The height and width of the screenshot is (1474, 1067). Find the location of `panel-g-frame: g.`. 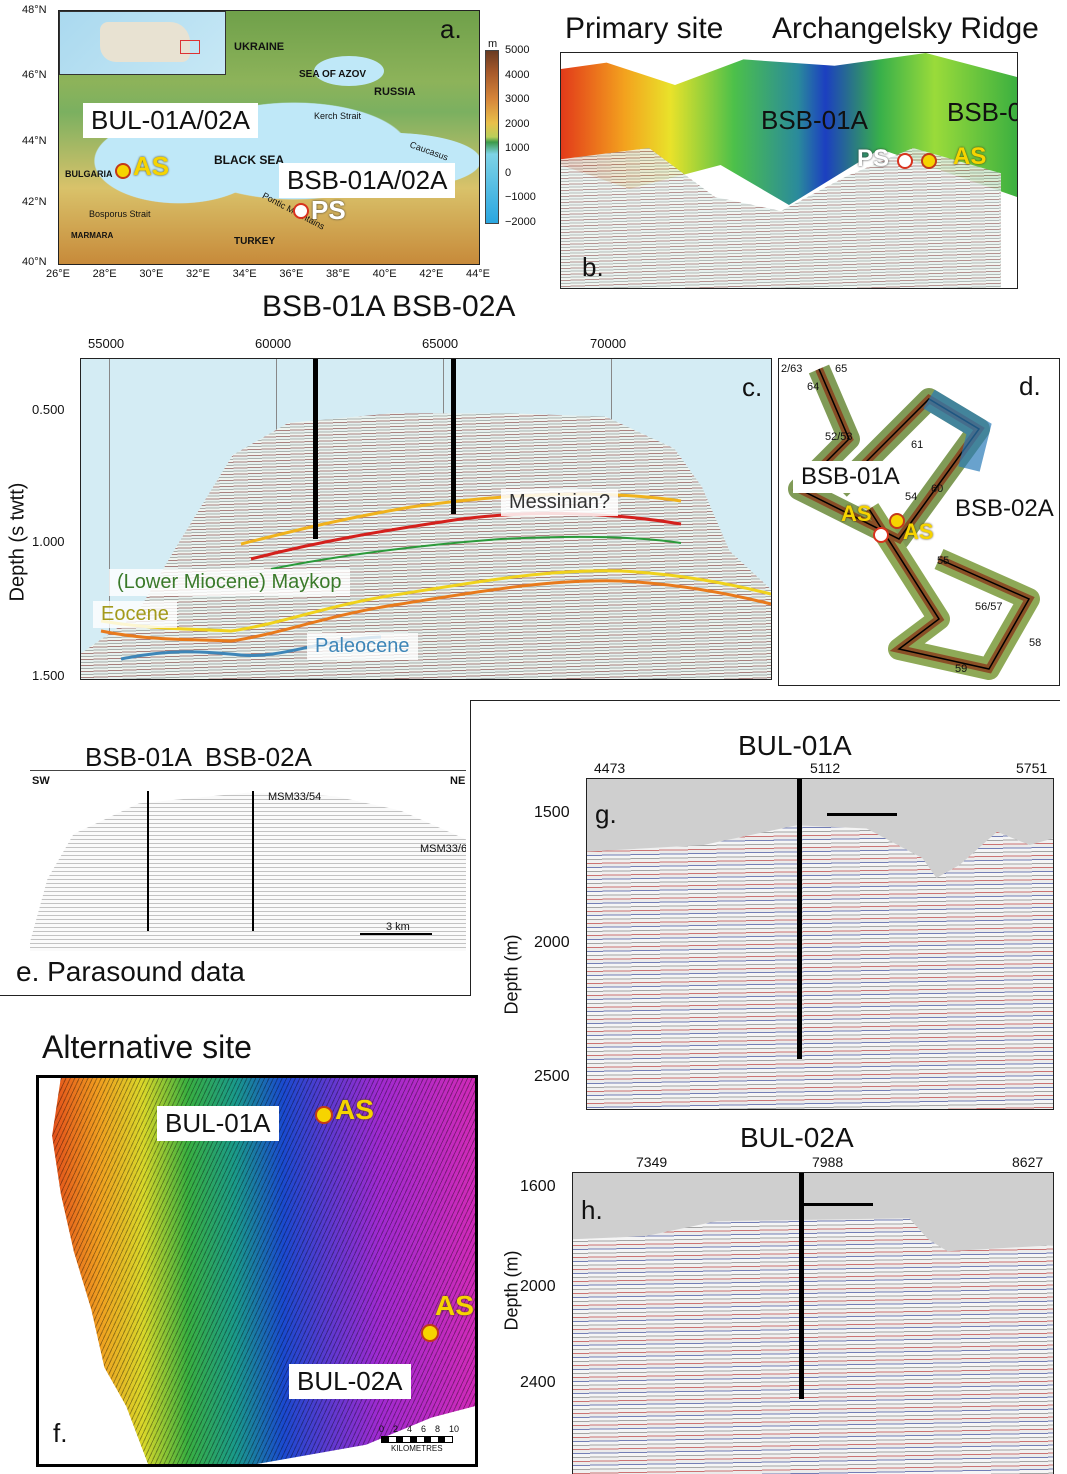

panel-g-frame: g. is located at coordinates (820, 944).